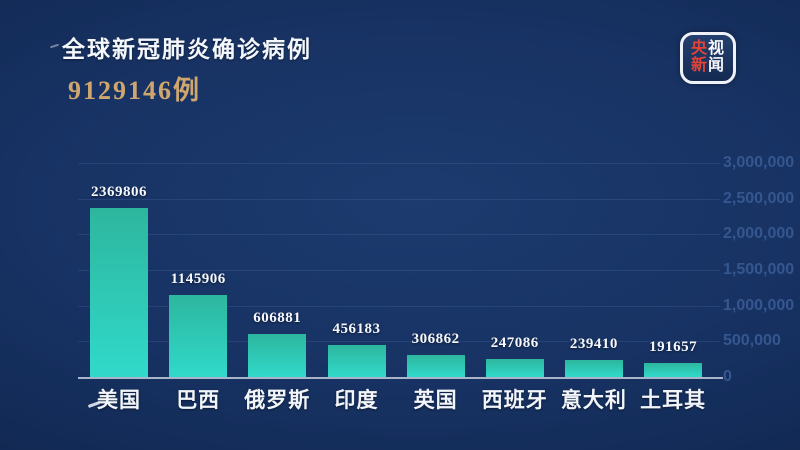 This screenshot has height=450, width=800. I want to click on bar-美国, so click(119, 292).